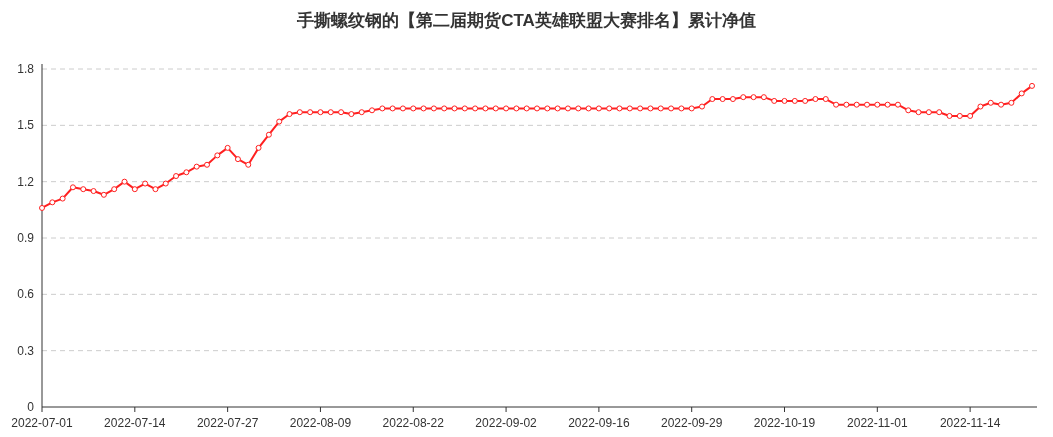 The height and width of the screenshot is (437, 1053). I want to click on y-tick-label: 0.9, so click(26, 238).